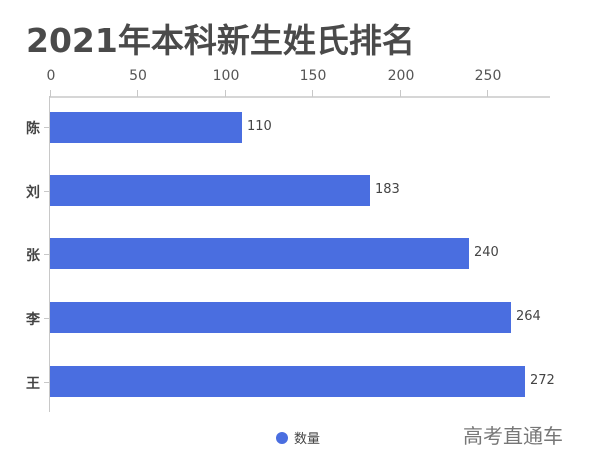  What do you see at coordinates (282, 437) in the screenshot?
I see `legend-dot-icon` at bounding box center [282, 437].